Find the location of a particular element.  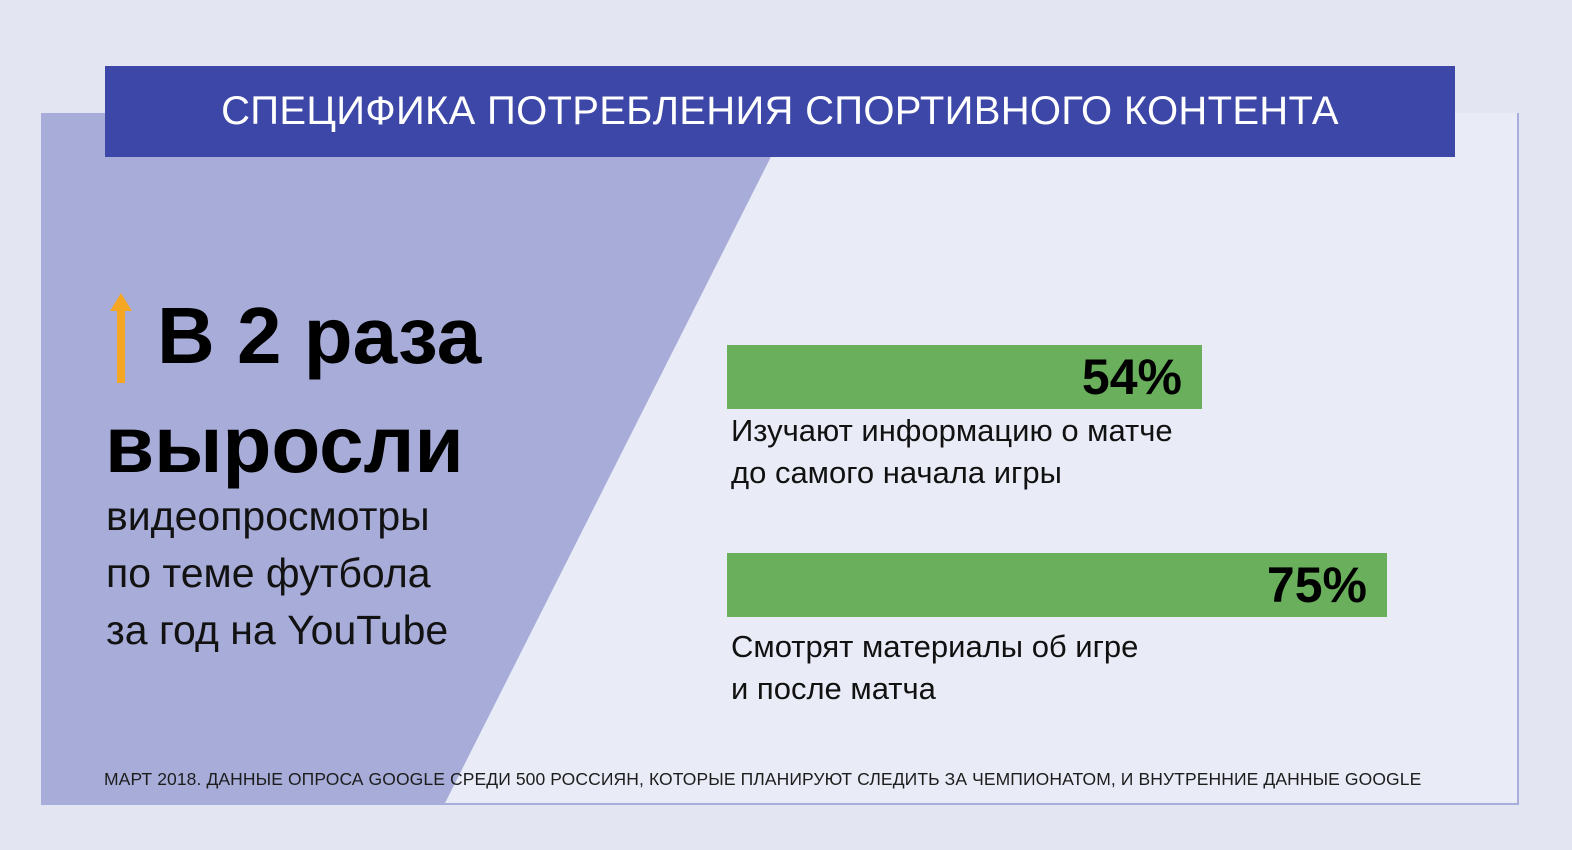

bar-value-label: 54% is located at coordinates (1131, 377).